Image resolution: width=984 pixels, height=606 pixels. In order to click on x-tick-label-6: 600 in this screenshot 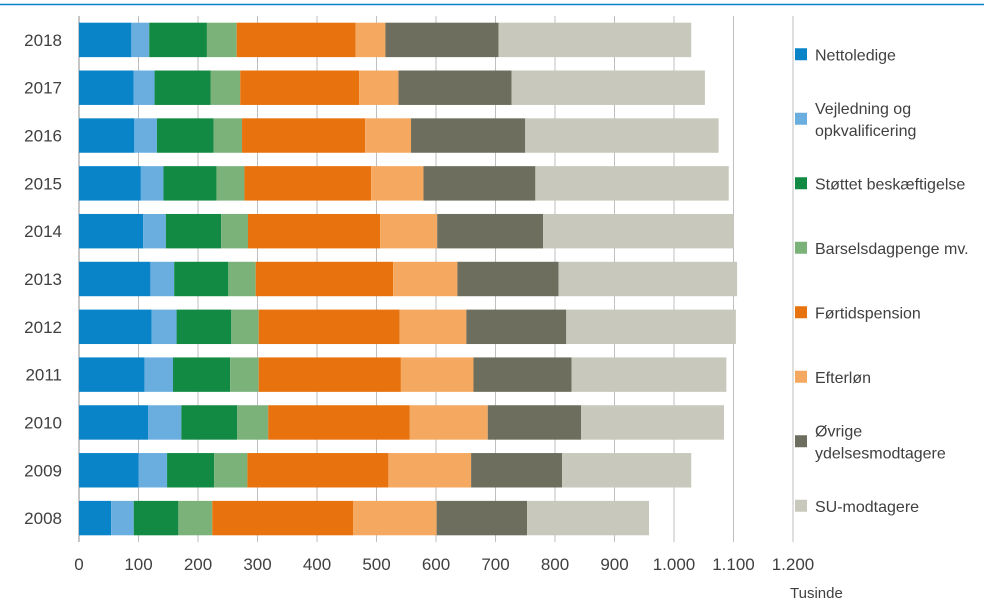, I will do `click(436, 564)`.